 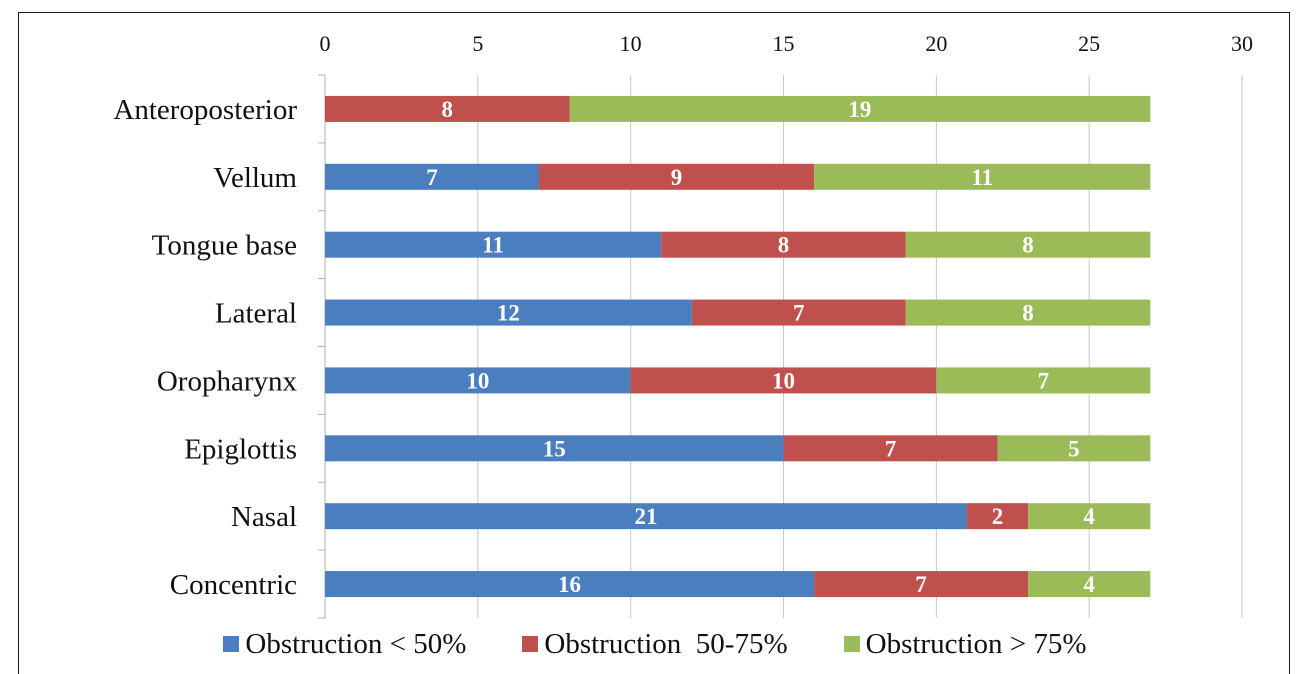 I want to click on data-label: 12, so click(x=508, y=313).